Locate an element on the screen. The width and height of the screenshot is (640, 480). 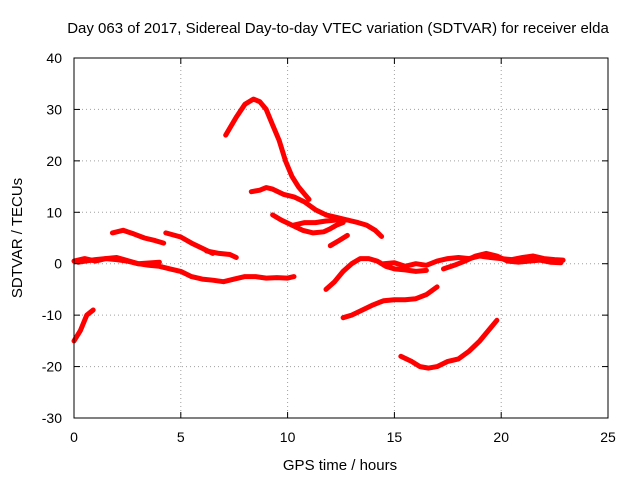
series-arc1 is located at coordinates (83, 325).